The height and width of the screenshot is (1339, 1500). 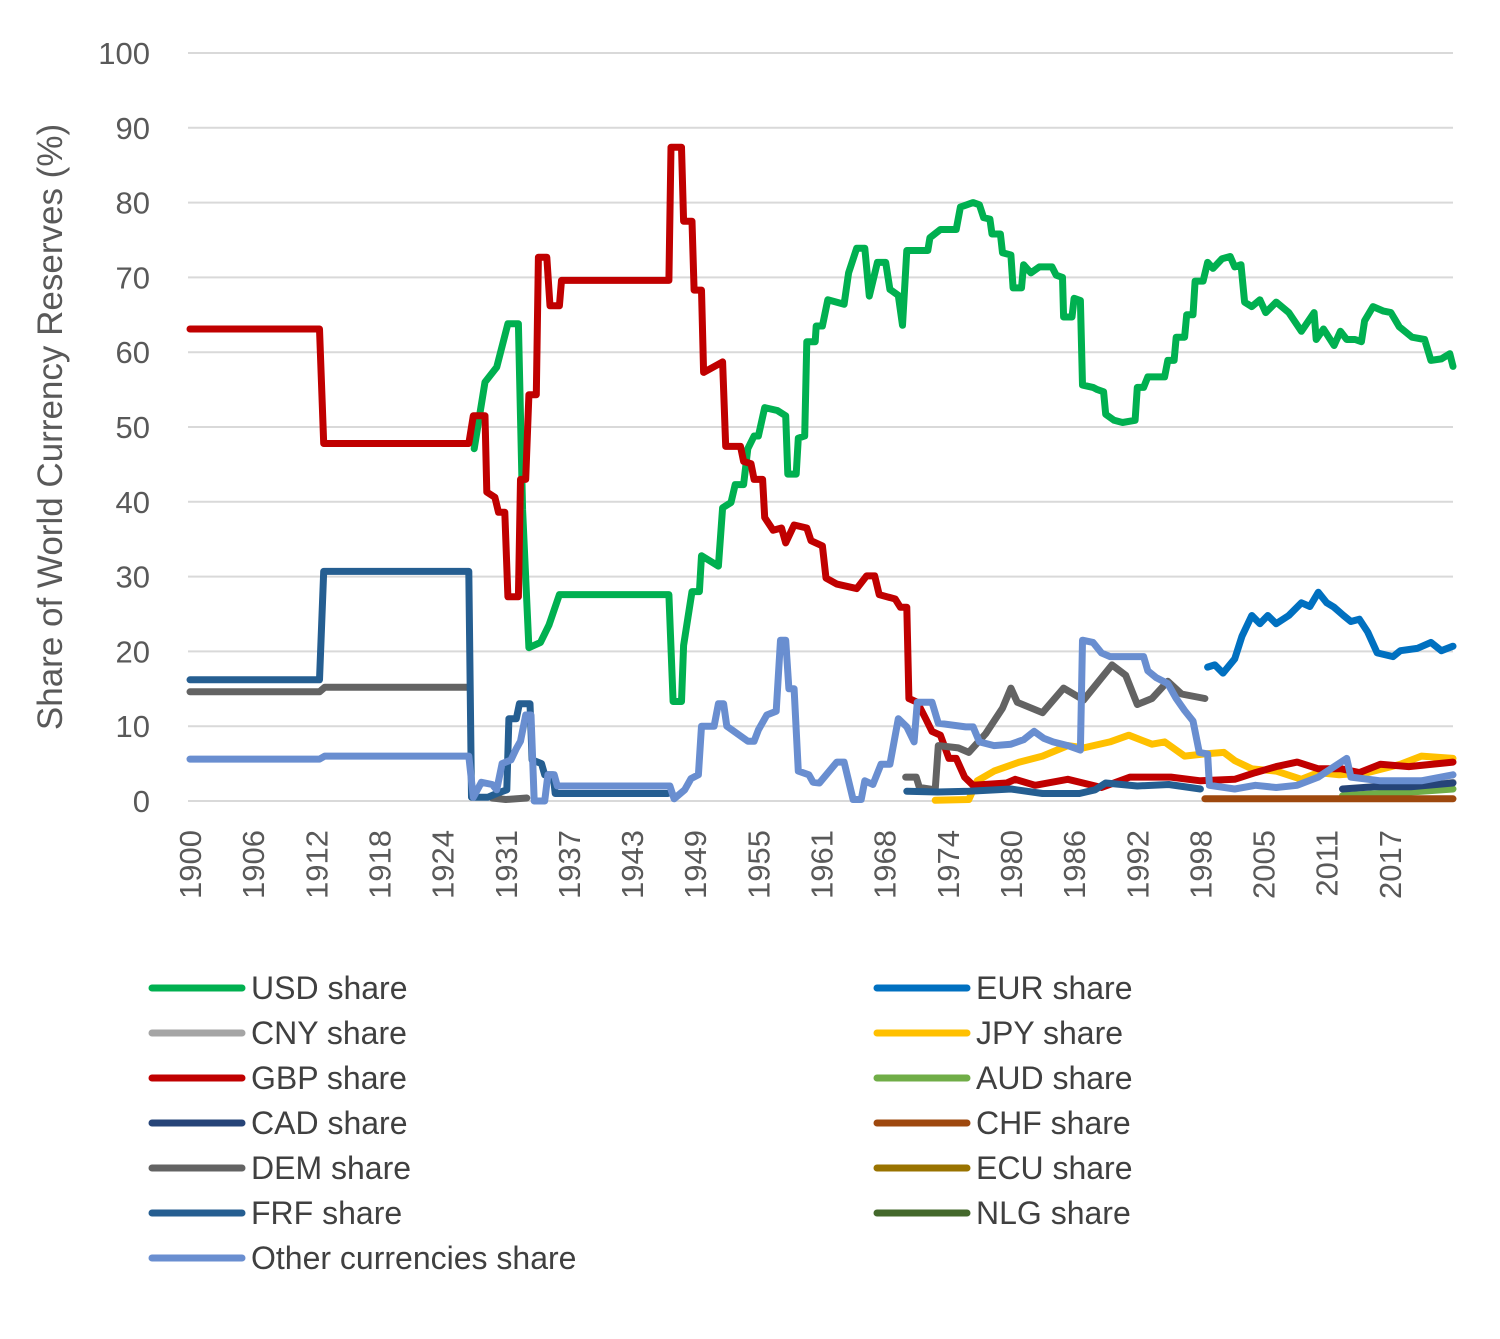 What do you see at coordinates (1137, 864) in the screenshot?
I see `x-tick-label: 1992` at bounding box center [1137, 864].